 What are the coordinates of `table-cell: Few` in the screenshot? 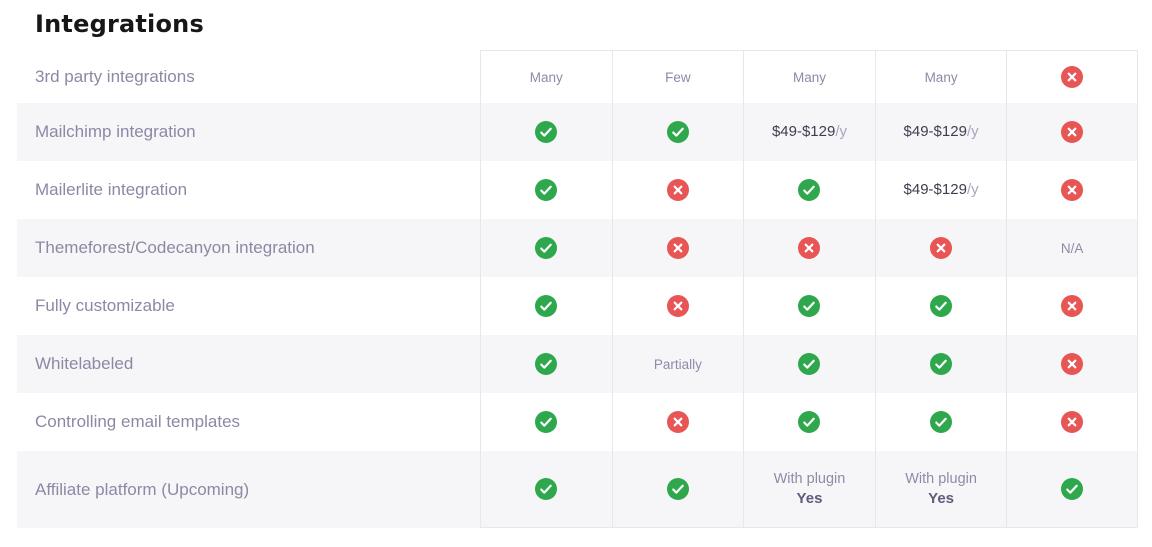 It's located at (677, 76).